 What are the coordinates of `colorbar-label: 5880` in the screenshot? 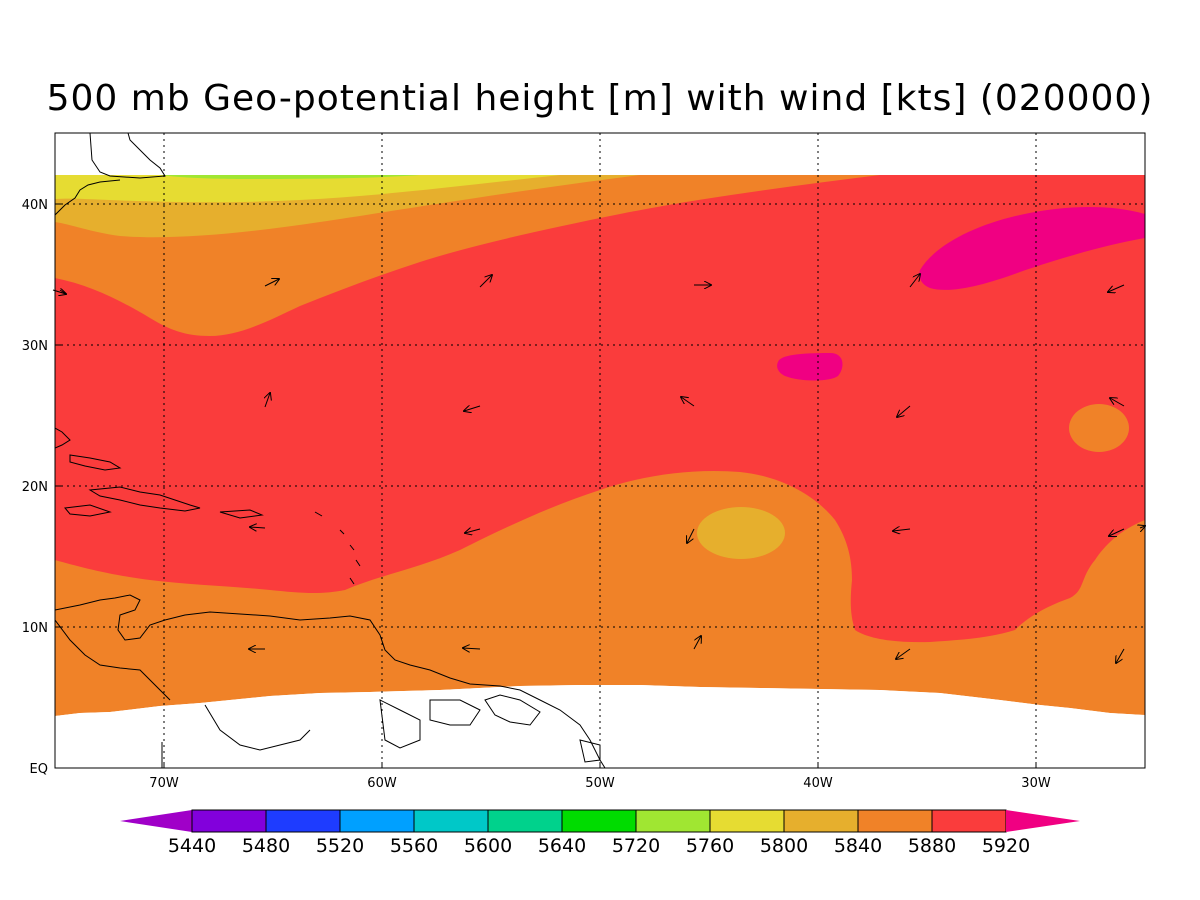 It's located at (932, 846).